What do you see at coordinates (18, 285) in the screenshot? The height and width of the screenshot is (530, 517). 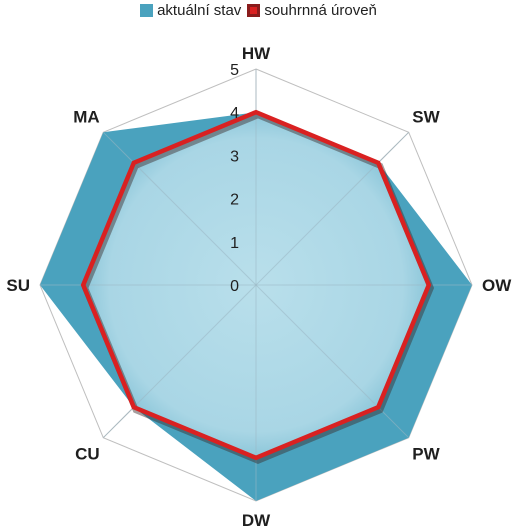 I see `category-label: SU` at bounding box center [18, 285].